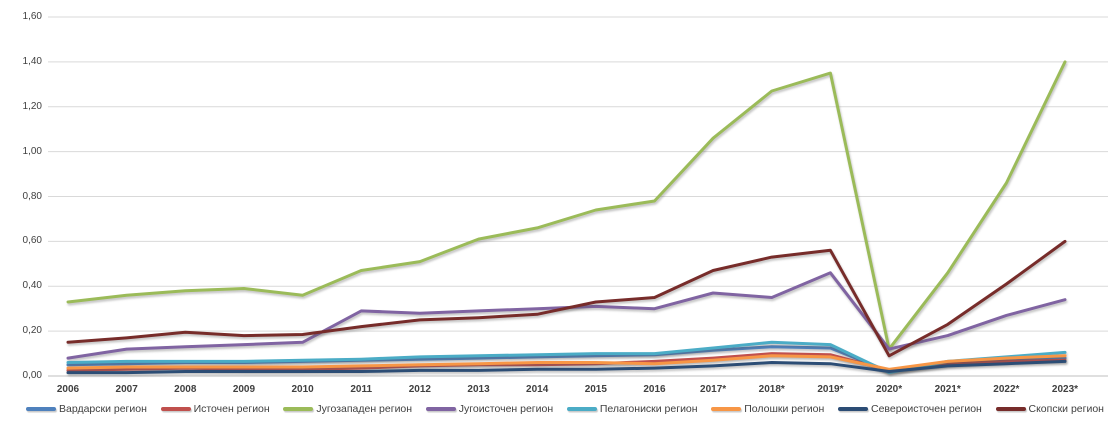  I want to click on legend-item: Југоисточен регион, so click(489, 409).